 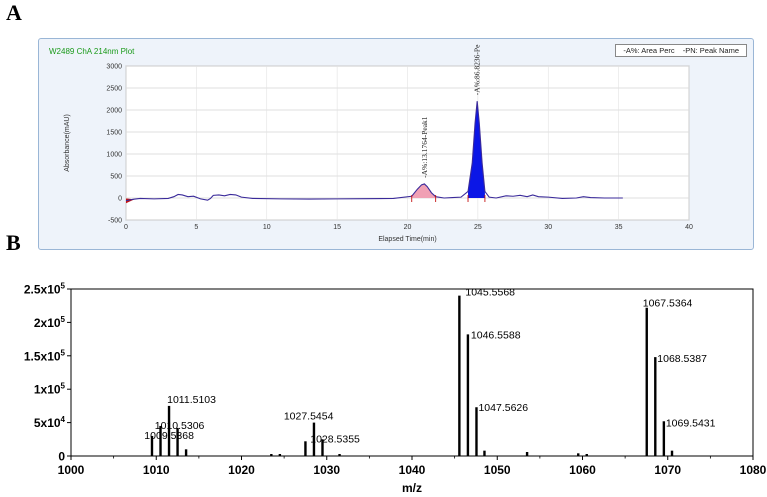 What do you see at coordinates (478, 227) in the screenshot?
I see `hplc-xtick-label: 25` at bounding box center [478, 227].